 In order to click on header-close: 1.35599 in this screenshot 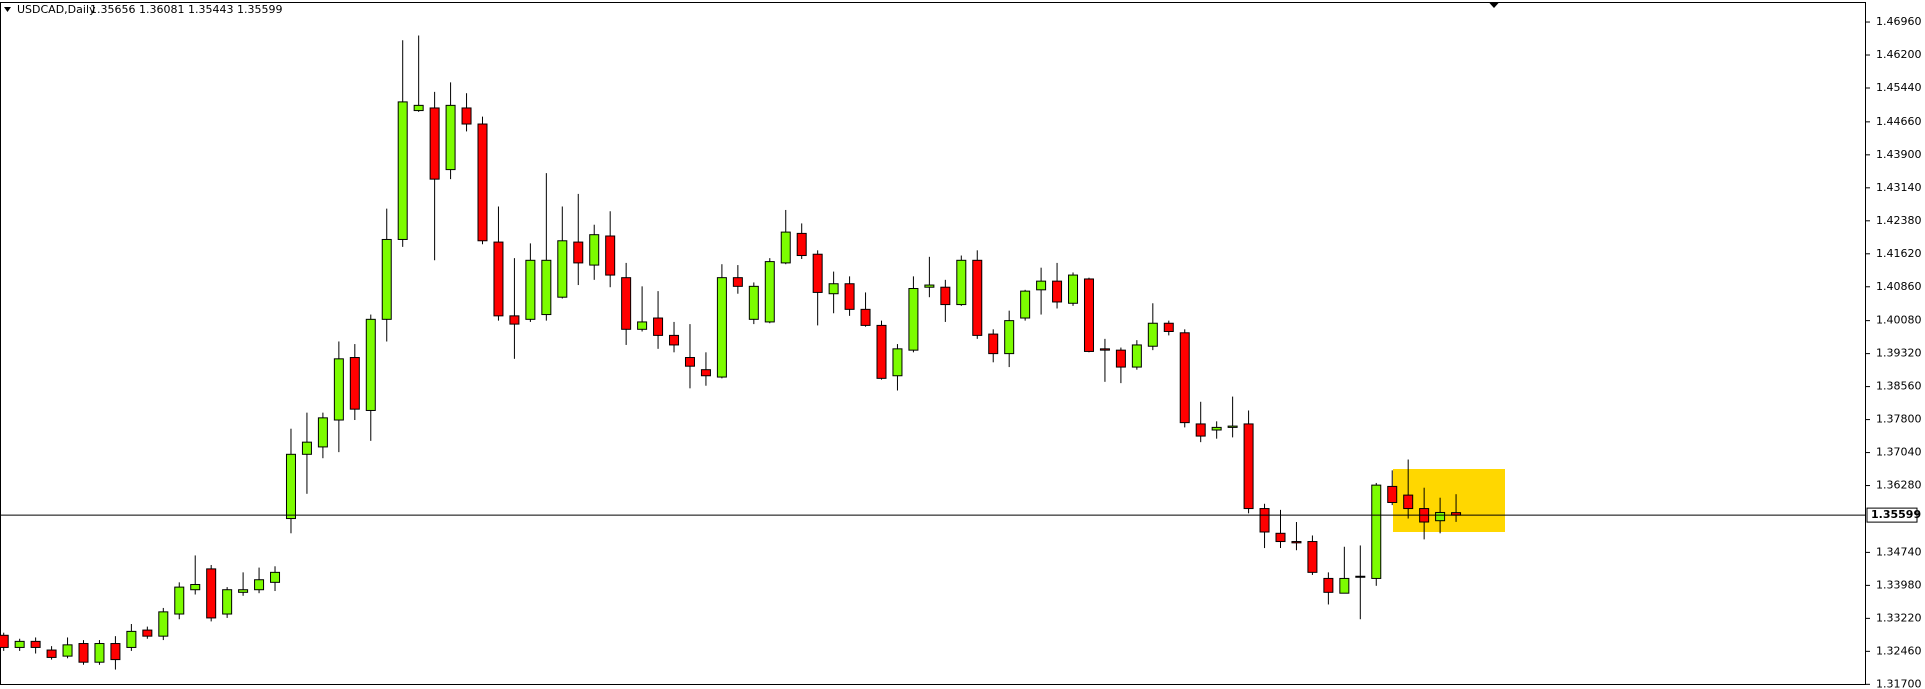, I will do `click(260, 9)`.